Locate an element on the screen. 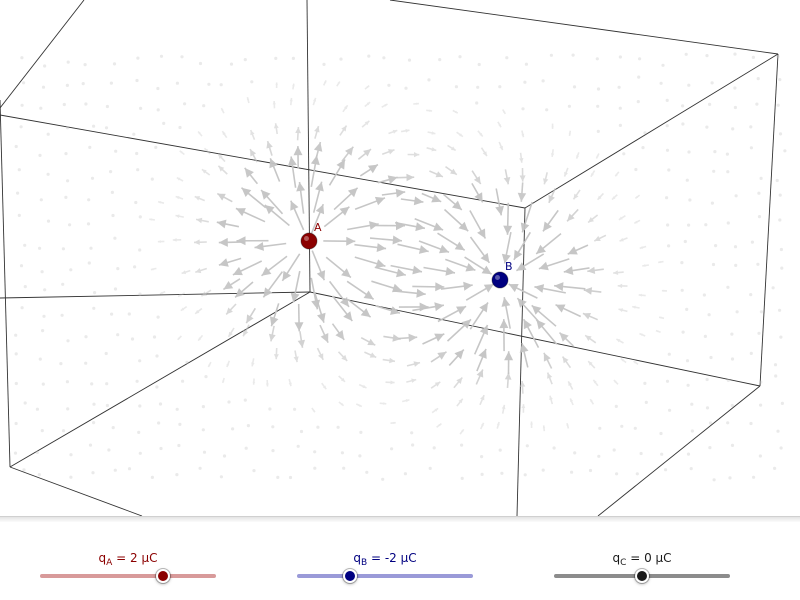 This screenshot has height=600, width=800. slider-q-b-knob is located at coordinates (349, 576).